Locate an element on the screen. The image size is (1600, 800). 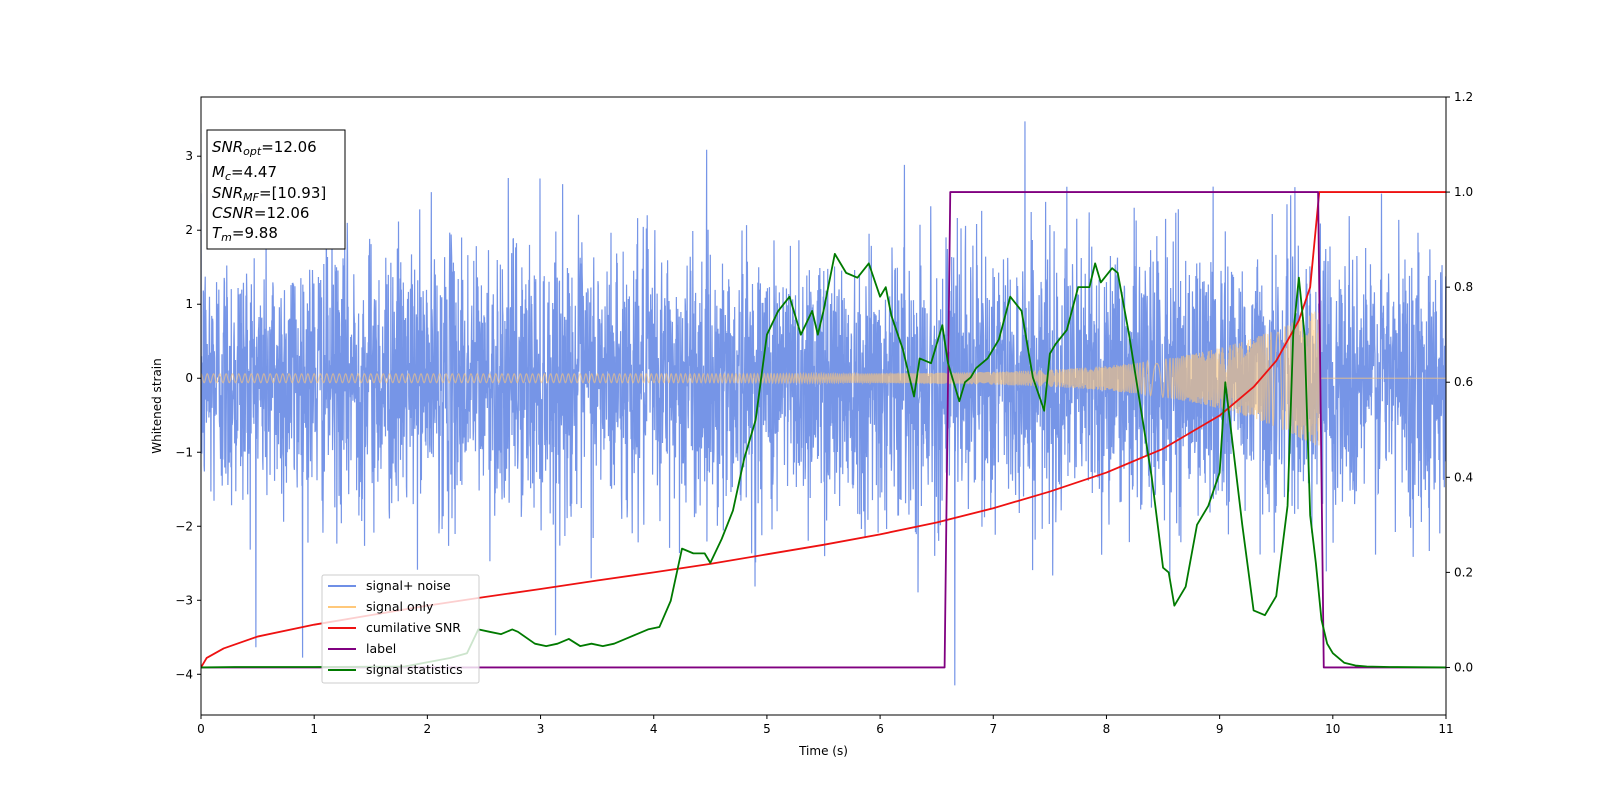
y-right-tick-label: 1.0 is located at coordinates (1463, 192).